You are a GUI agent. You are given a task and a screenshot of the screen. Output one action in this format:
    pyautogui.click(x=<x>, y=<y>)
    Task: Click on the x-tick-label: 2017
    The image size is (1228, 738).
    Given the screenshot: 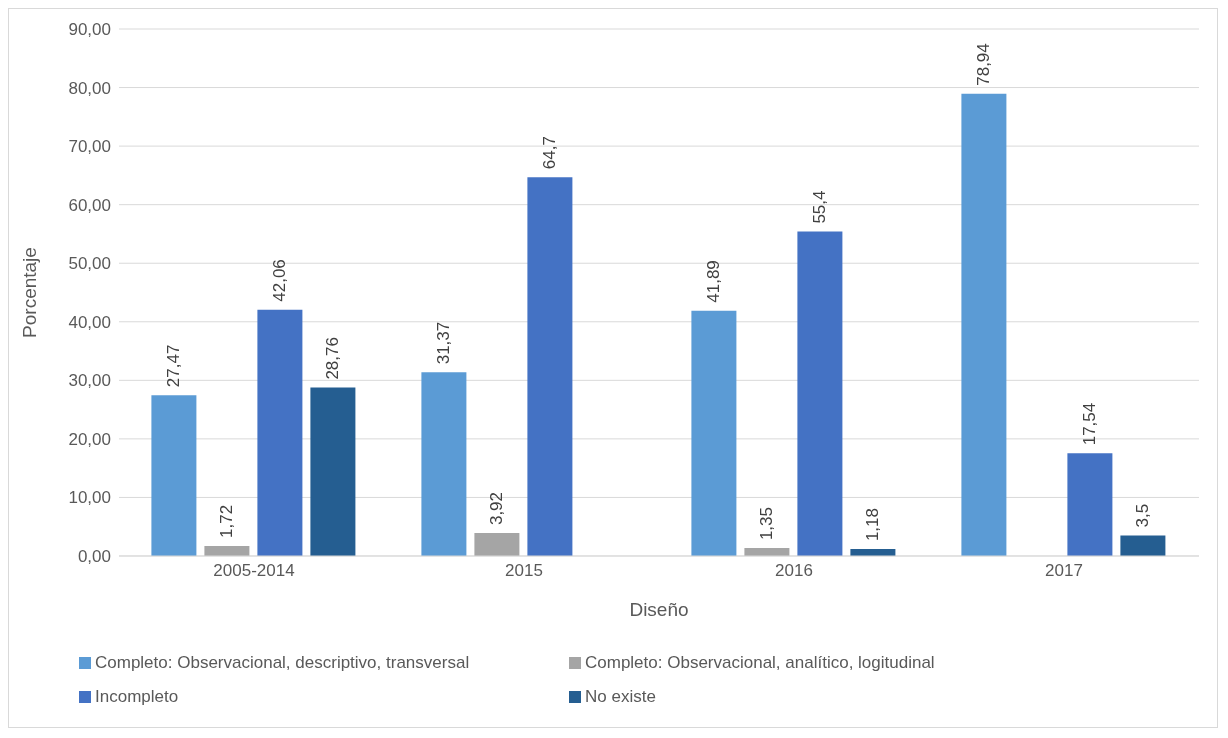 What is the action you would take?
    pyautogui.click(x=1064, y=571)
    